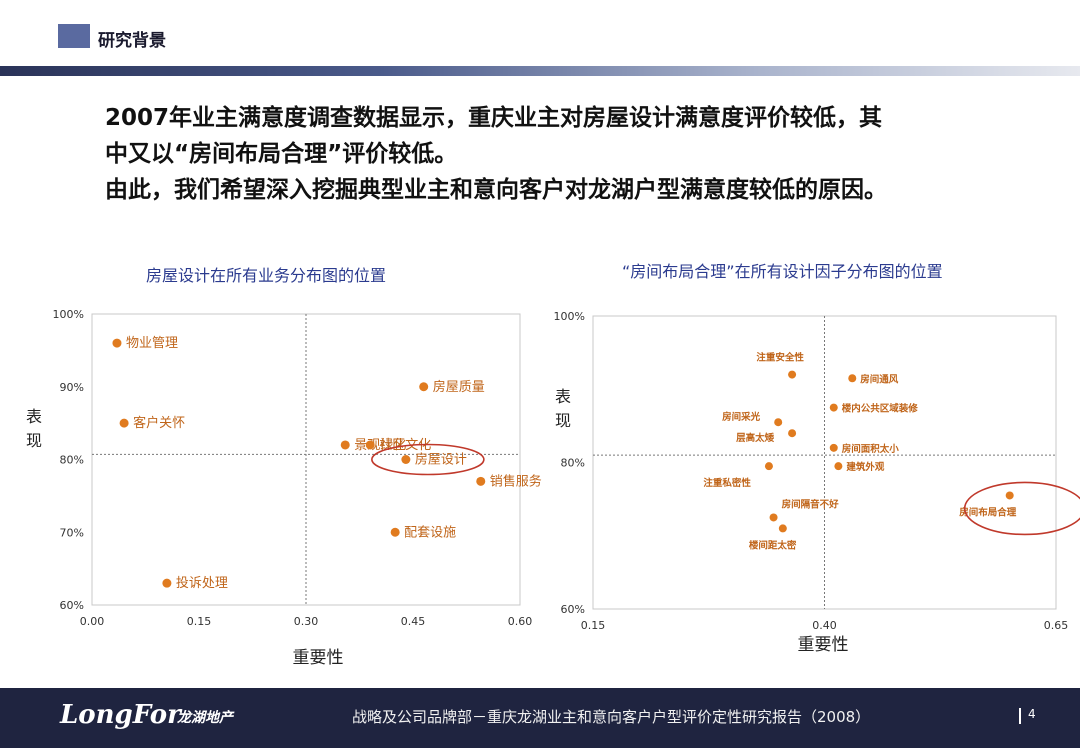  I want to click on chart-1-x-axis-label: 重要性, so click(318, 658).